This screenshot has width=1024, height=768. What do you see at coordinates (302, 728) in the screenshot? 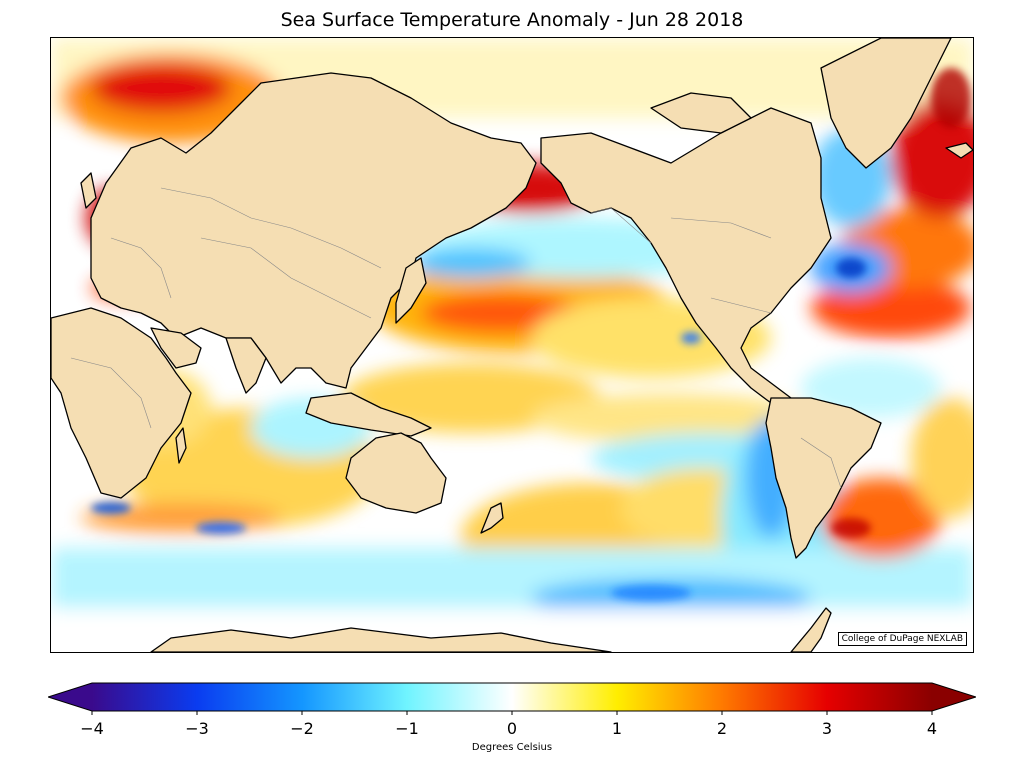
I see `colorbar-tick-label: −2` at bounding box center [302, 728].